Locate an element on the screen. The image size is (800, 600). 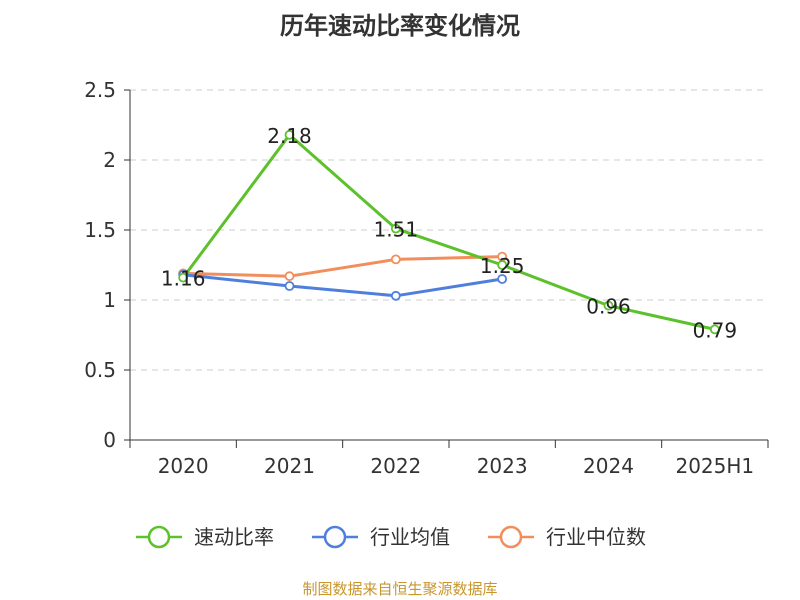
y-tick-label: 1.5 is located at coordinates (100, 230).